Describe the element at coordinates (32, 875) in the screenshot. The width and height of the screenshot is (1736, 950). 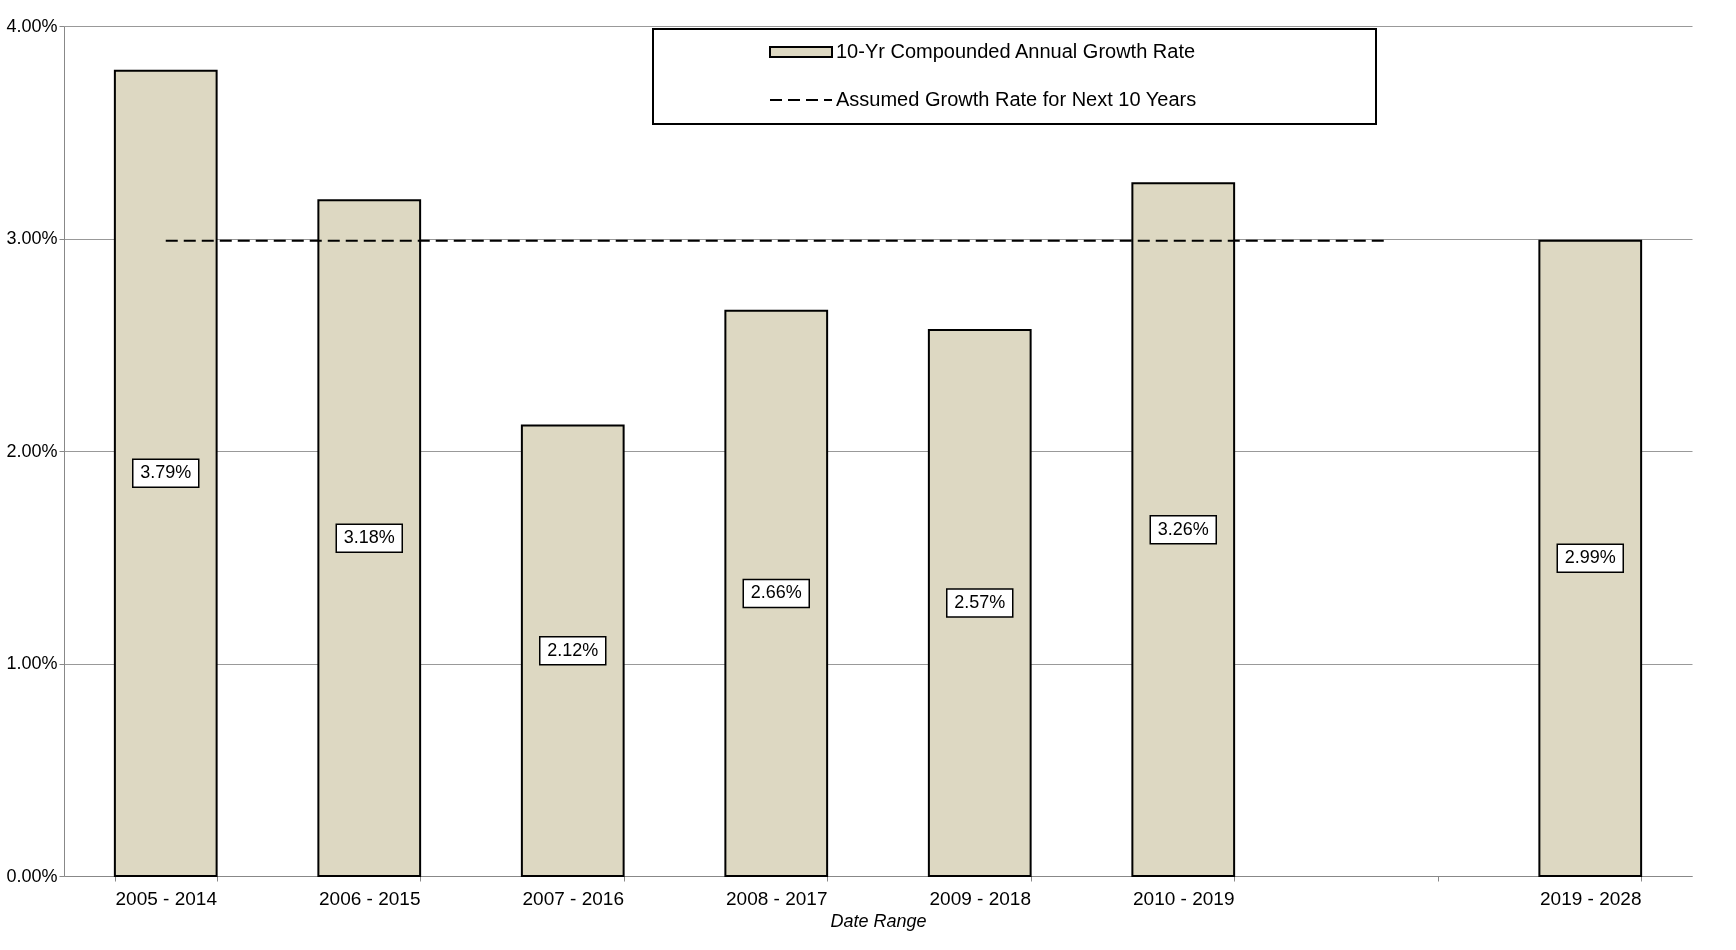
I see `y-tick-label: 0.00%` at that location.